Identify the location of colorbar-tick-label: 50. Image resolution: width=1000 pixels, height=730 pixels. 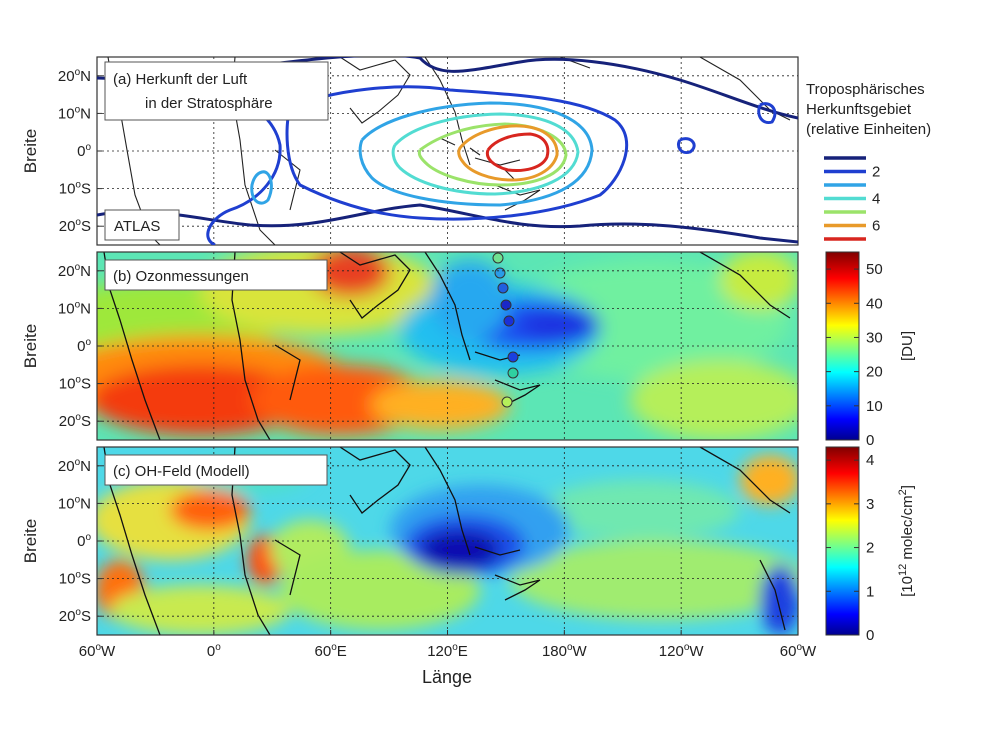
(874, 269).